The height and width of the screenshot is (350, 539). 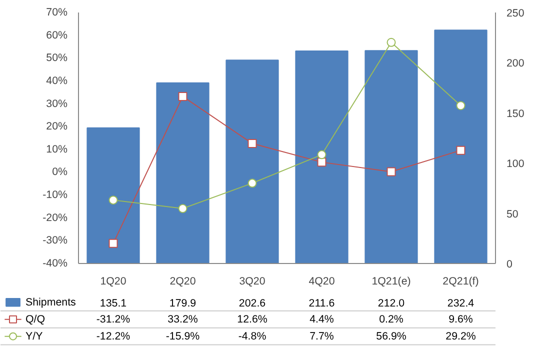 What do you see at coordinates (36, 319) in the screenshot?
I see `legend-label: Q/Q` at bounding box center [36, 319].